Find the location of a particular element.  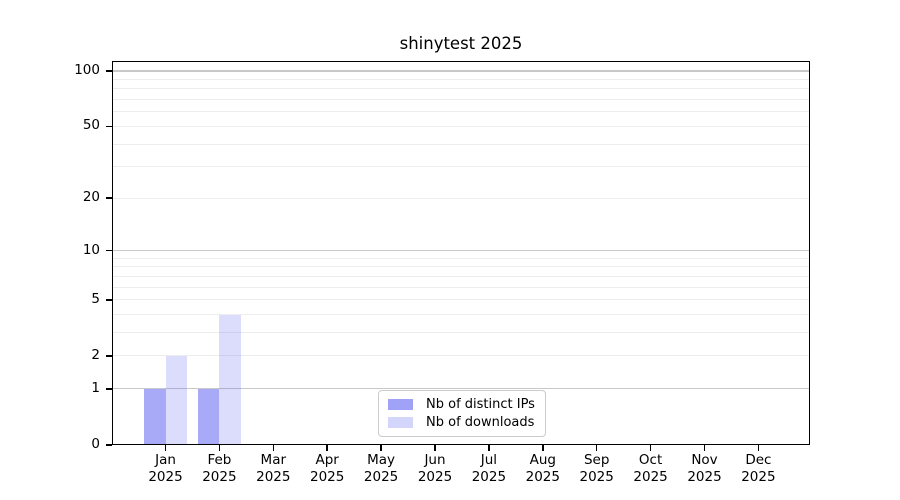

x-axis-month-label: Jun is located at coordinates (435, 460).